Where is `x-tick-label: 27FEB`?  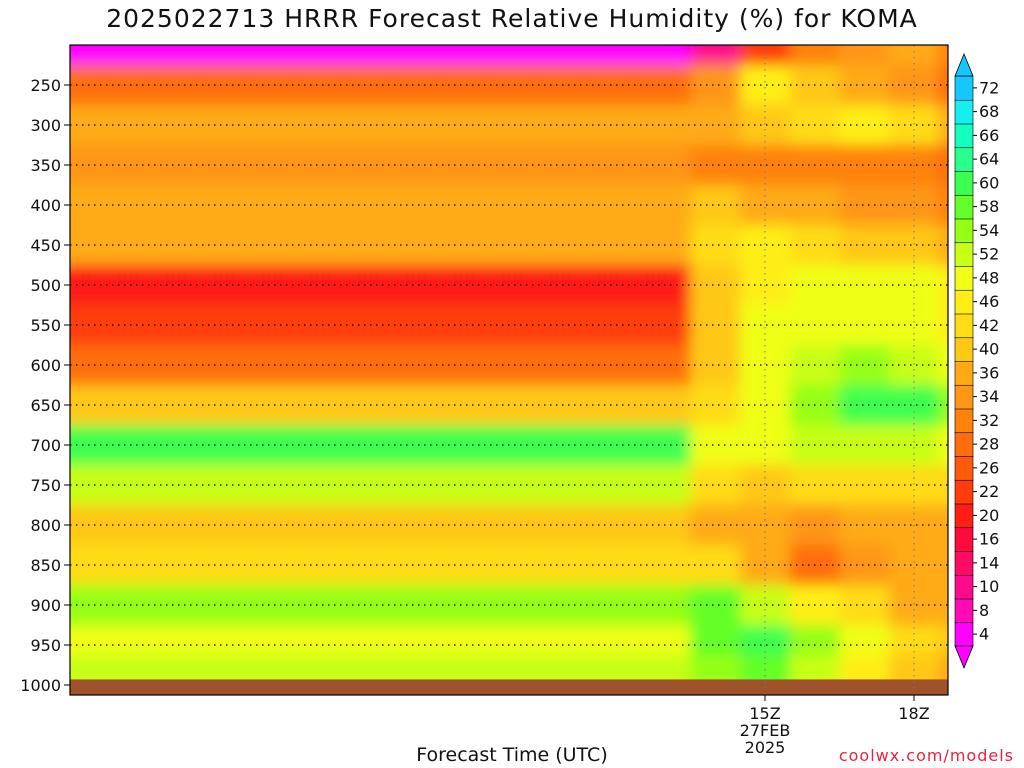
x-tick-label: 27FEB is located at coordinates (765, 730).